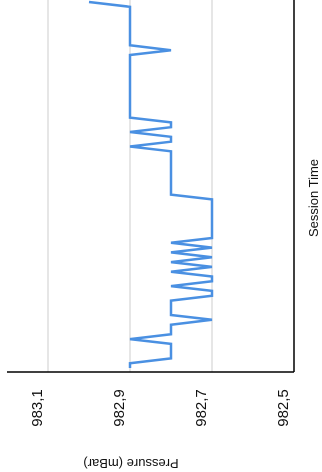 The image size is (322, 472). What do you see at coordinates (119, 408) in the screenshot?
I see `y-tick-label: 982,9` at bounding box center [119, 408].